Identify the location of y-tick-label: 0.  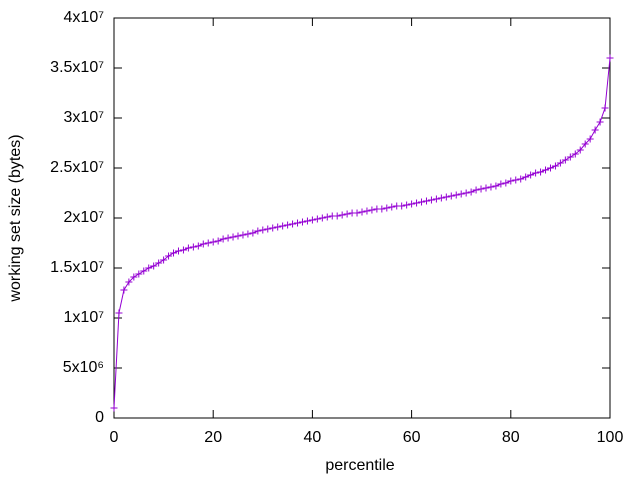
(99, 417).